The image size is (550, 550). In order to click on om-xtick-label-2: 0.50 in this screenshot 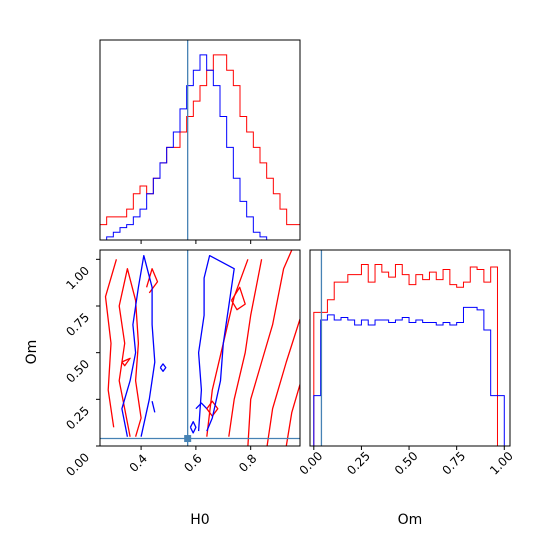, I will do `click(406, 463)`.